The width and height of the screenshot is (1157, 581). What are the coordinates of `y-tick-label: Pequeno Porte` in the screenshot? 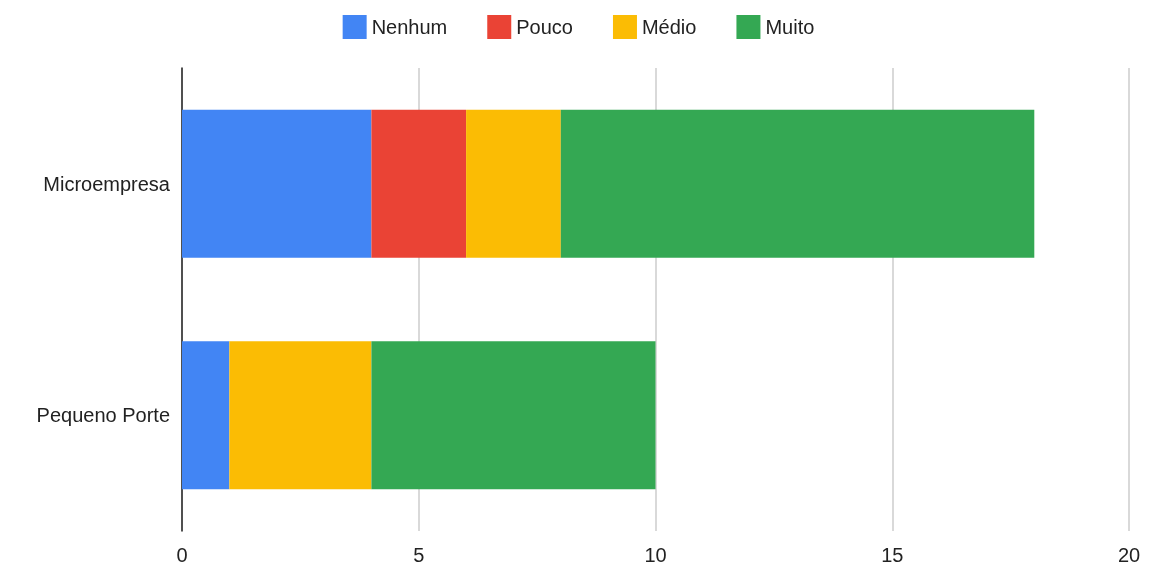 It's located at (103, 415).